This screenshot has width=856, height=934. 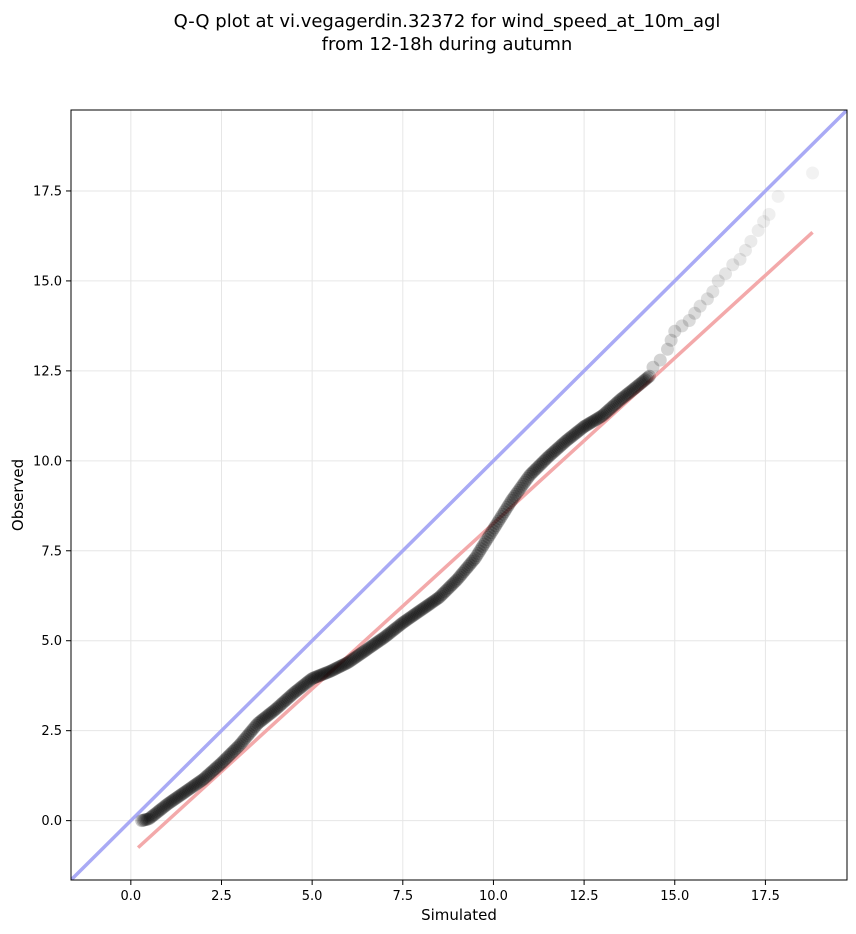 I want to click on x-tick-label: 10.0, so click(x=493, y=896).